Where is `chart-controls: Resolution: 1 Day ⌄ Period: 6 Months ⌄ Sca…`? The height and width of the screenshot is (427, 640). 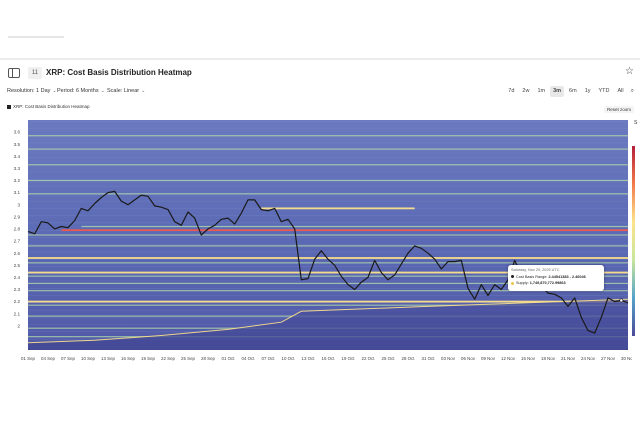
chart-controls: Resolution: 1 Day ⌄ Period: 6 Months ⌄ Sca… is located at coordinates (320, 93).